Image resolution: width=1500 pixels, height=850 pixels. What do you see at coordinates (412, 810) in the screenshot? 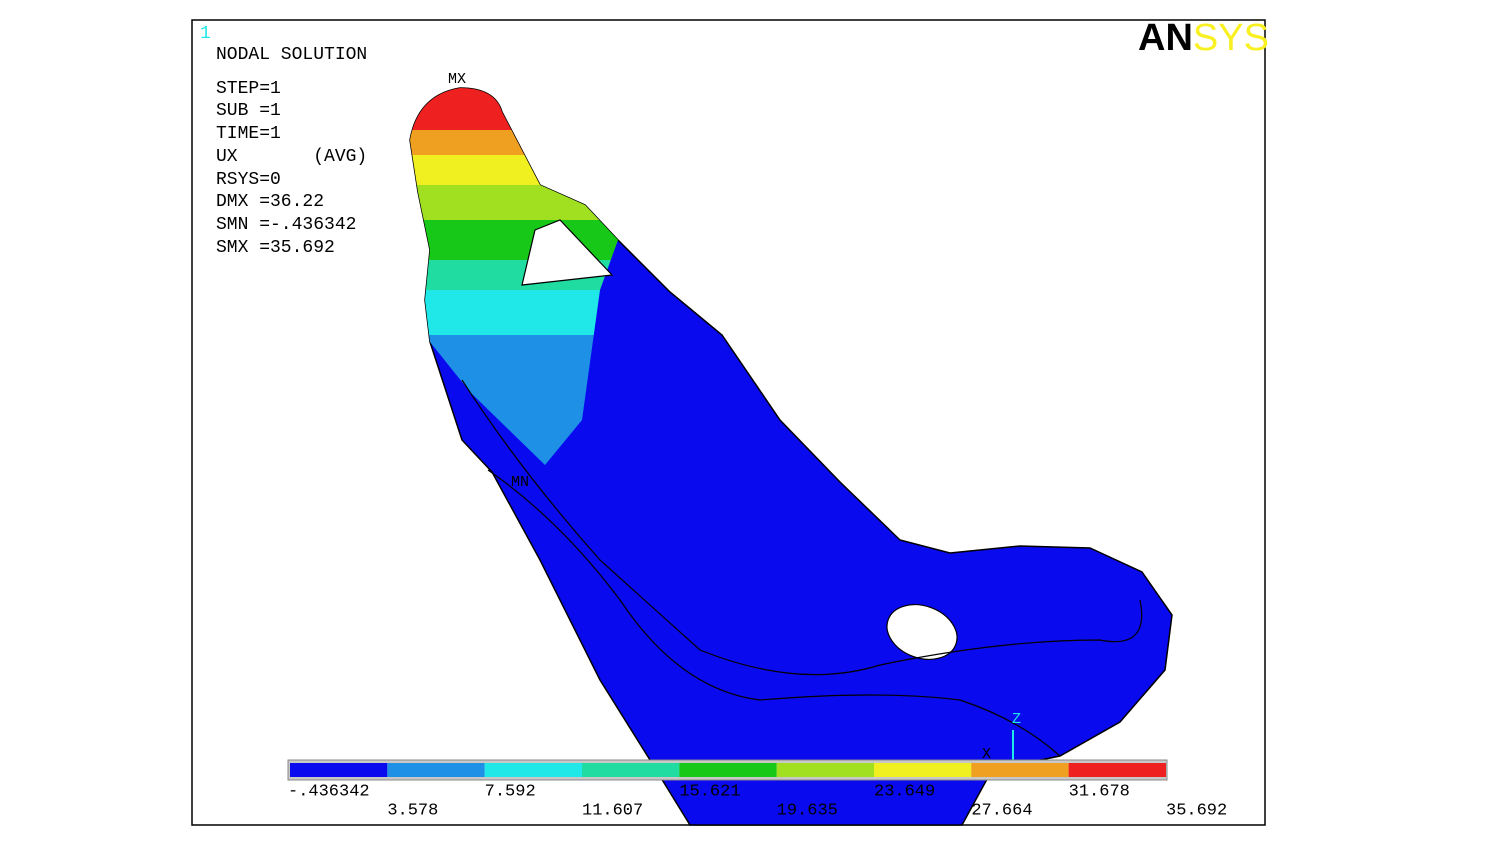
I see `legend-label: 3.578` at bounding box center [412, 810].